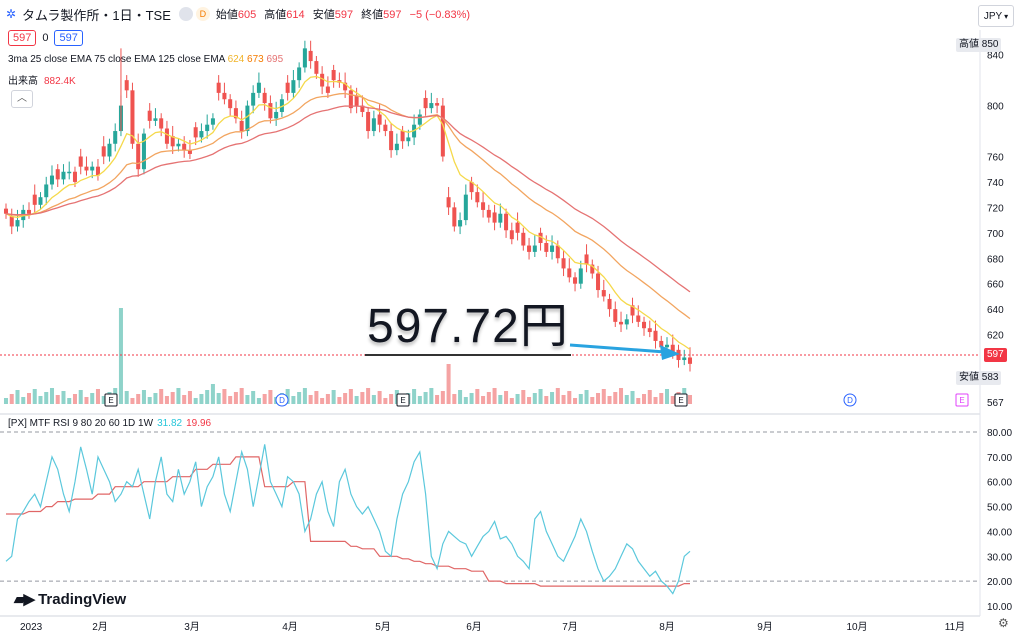 This screenshot has height=636, width=1024. Describe the element at coordinates (68, 38) in the screenshot. I see `buy-button: 597` at that location.